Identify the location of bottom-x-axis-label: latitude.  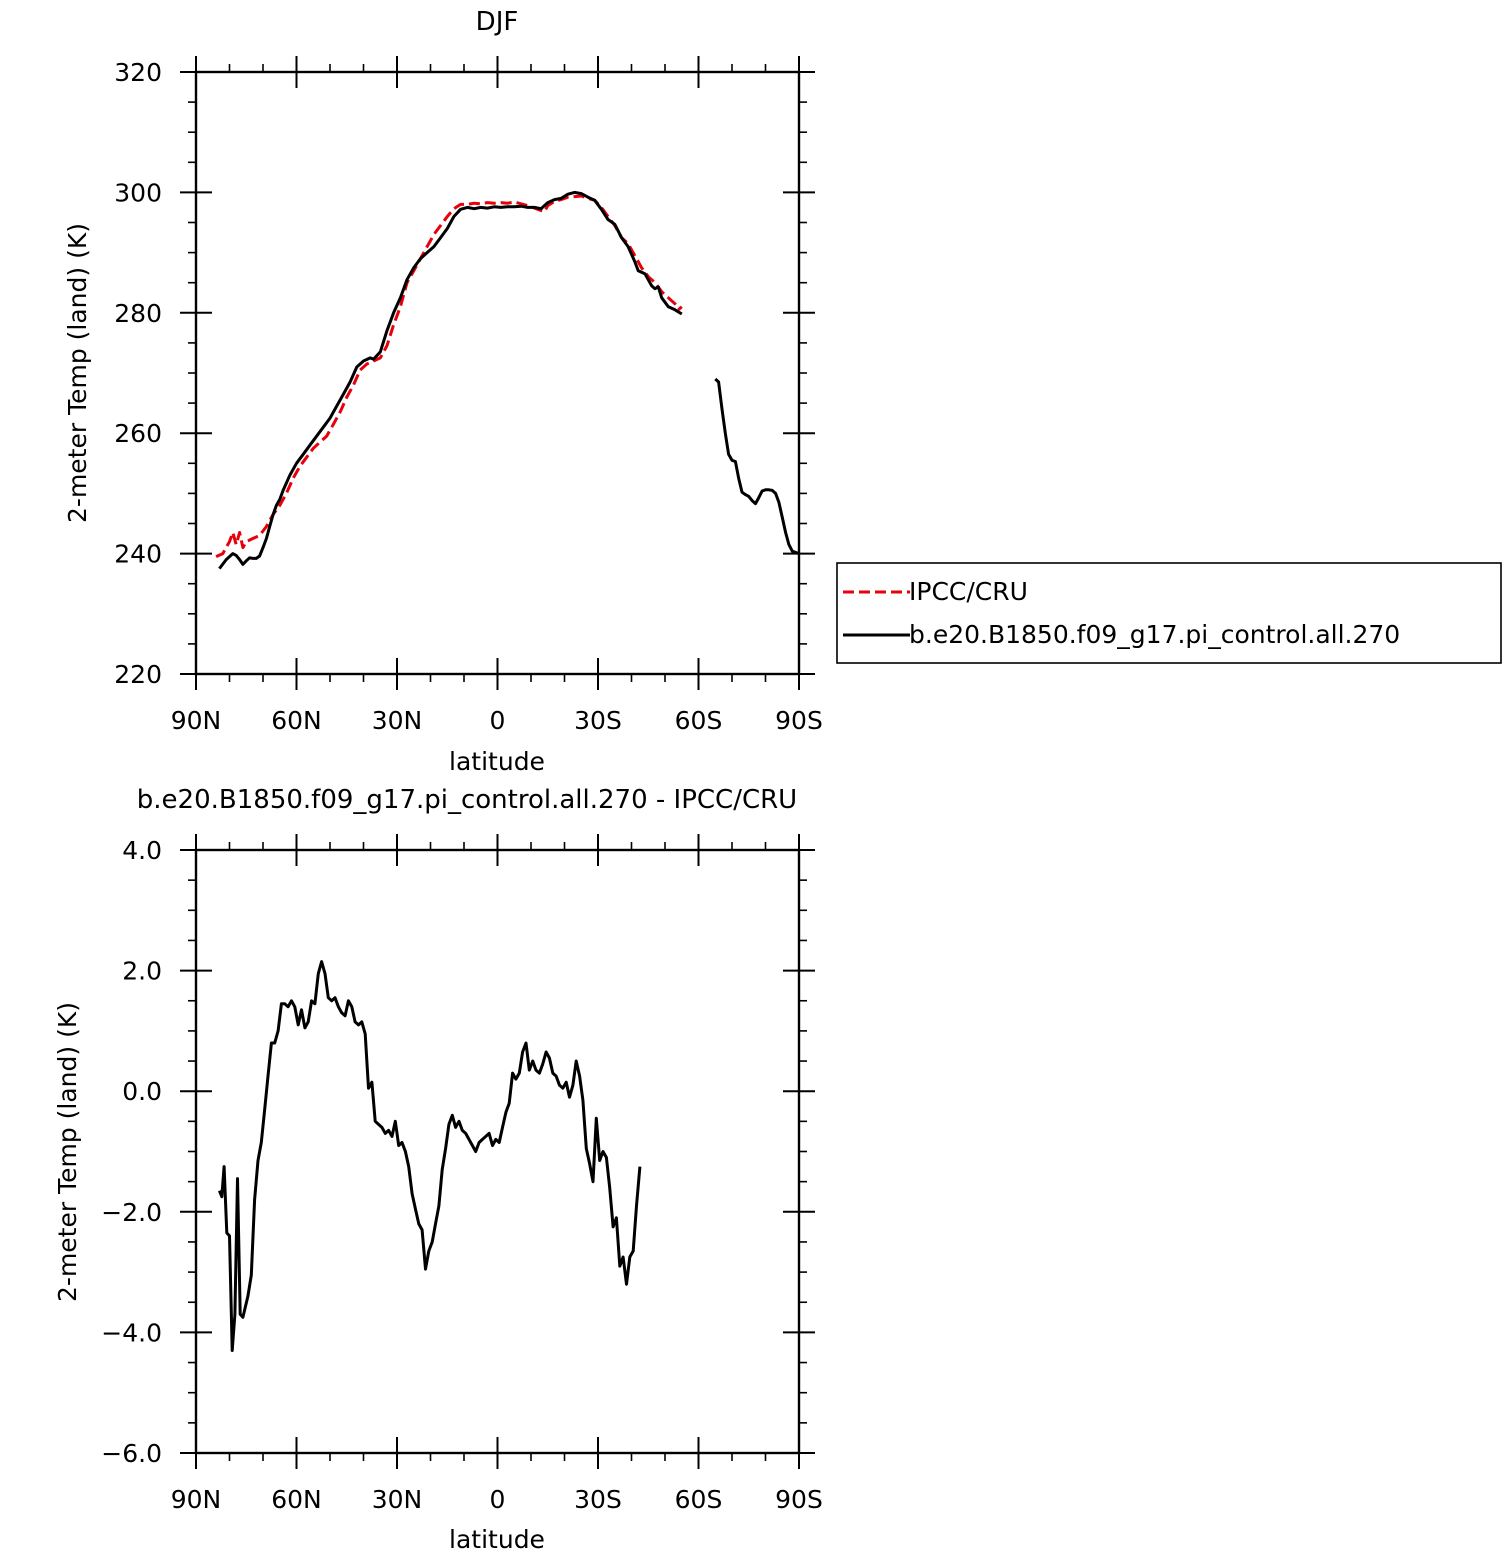
(497, 1539).